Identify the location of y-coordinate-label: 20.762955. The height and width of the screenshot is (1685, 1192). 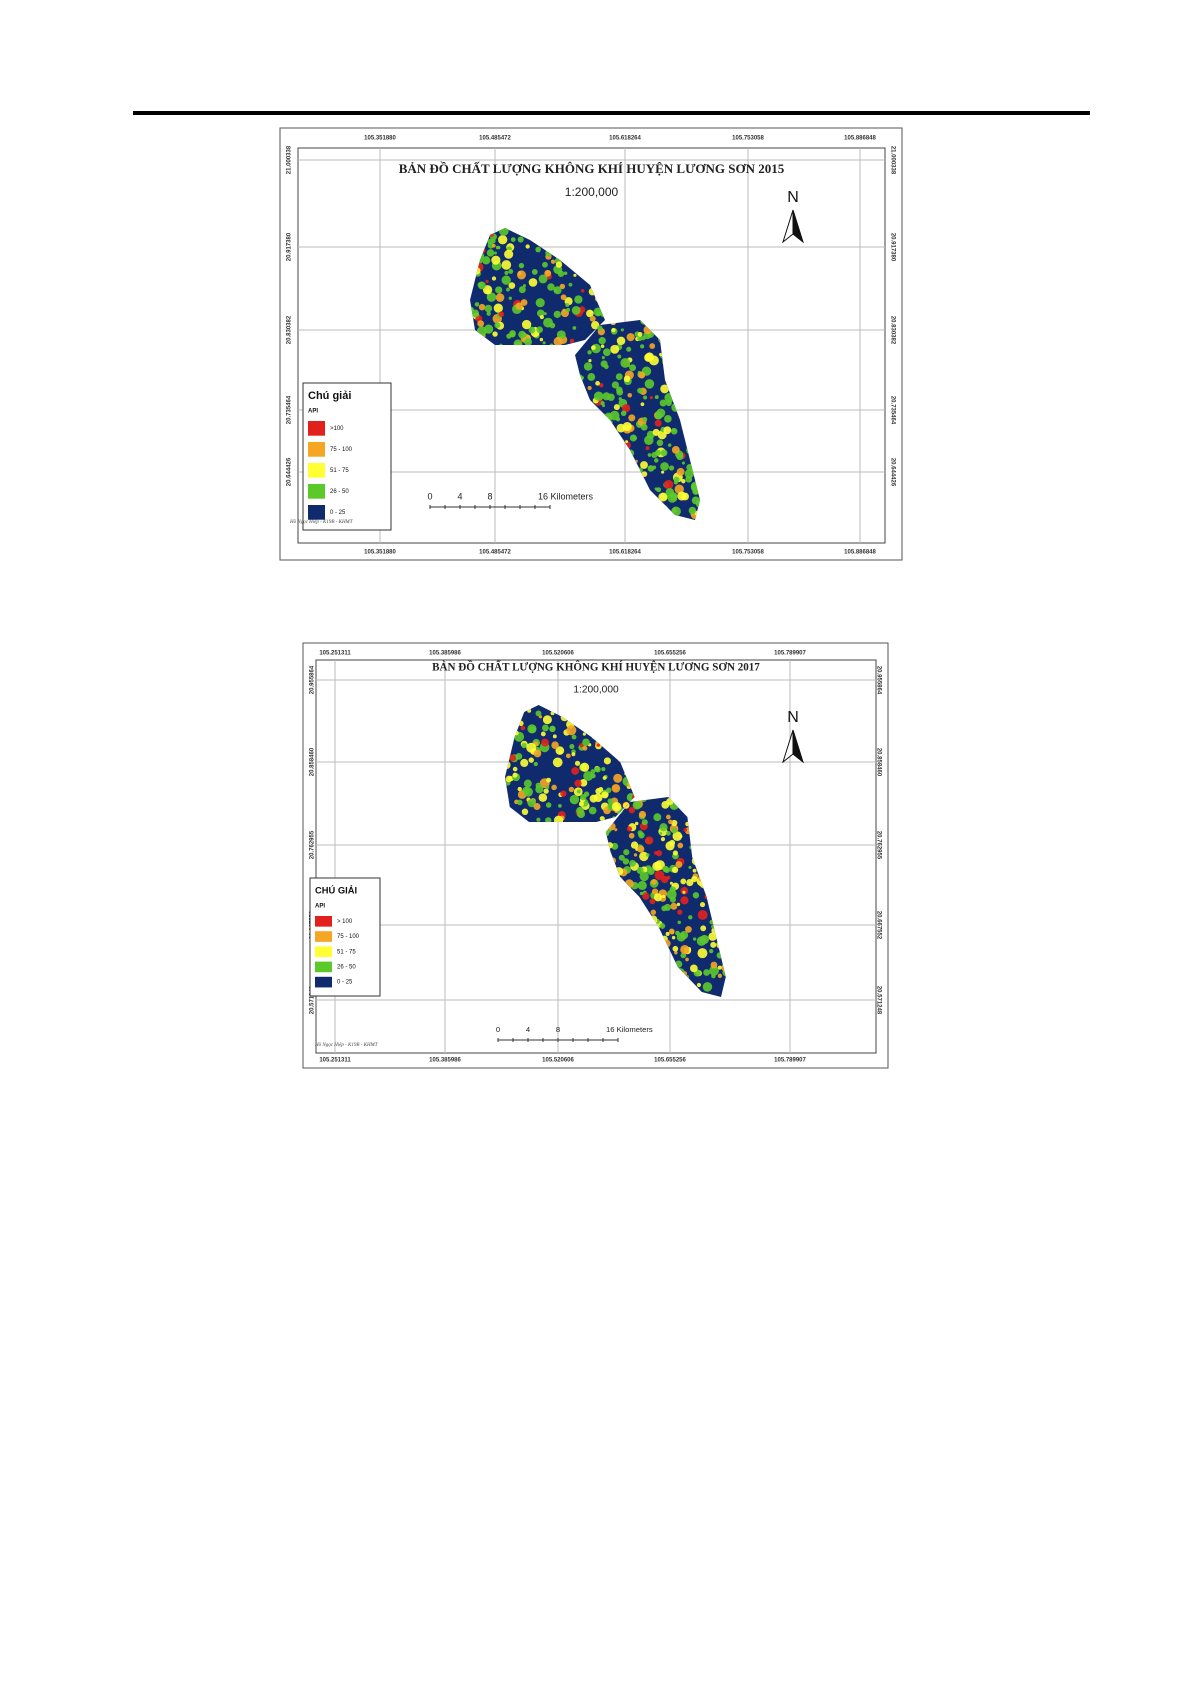
(313, 844).